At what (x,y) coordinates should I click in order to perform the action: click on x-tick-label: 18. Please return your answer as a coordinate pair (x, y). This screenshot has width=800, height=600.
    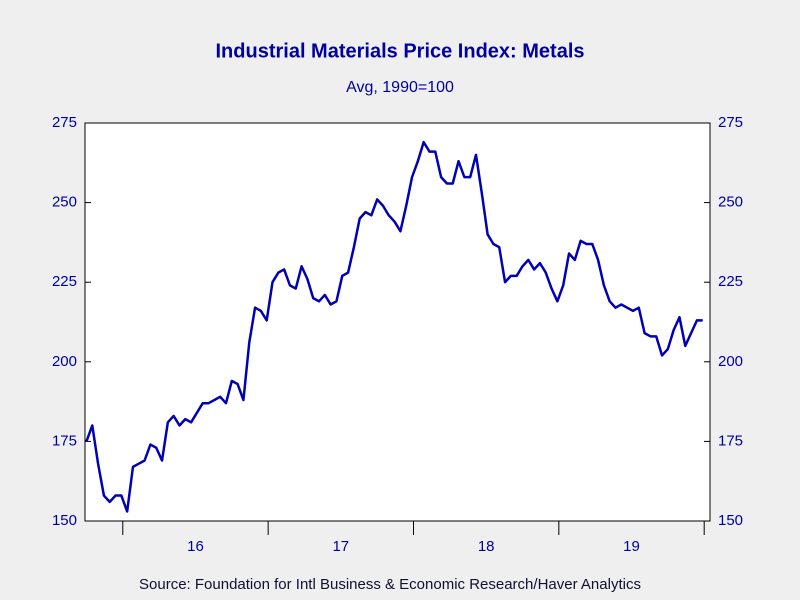
    Looking at the image, I should click on (486, 546).